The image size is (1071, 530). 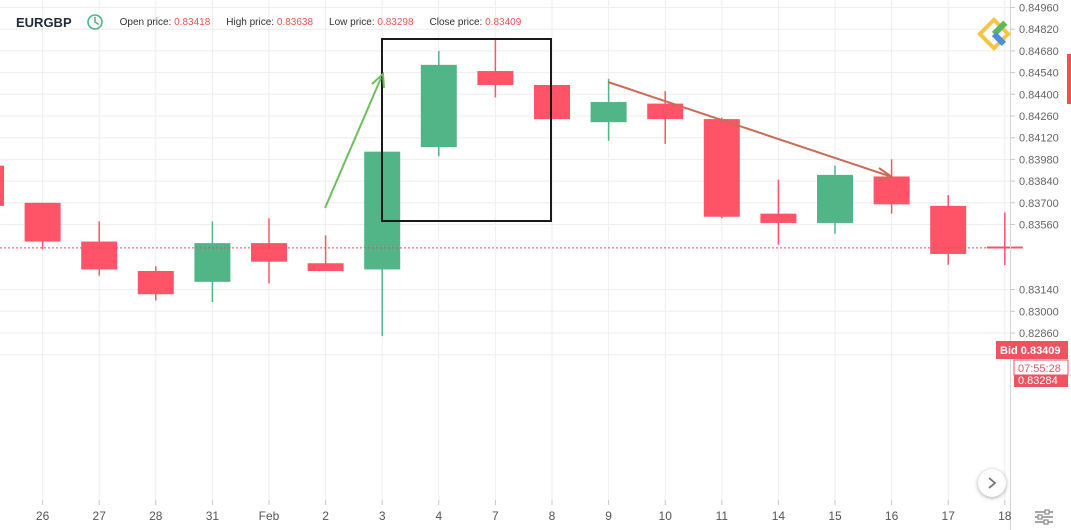 I want to click on time-tick-label: 28, so click(x=156, y=516).